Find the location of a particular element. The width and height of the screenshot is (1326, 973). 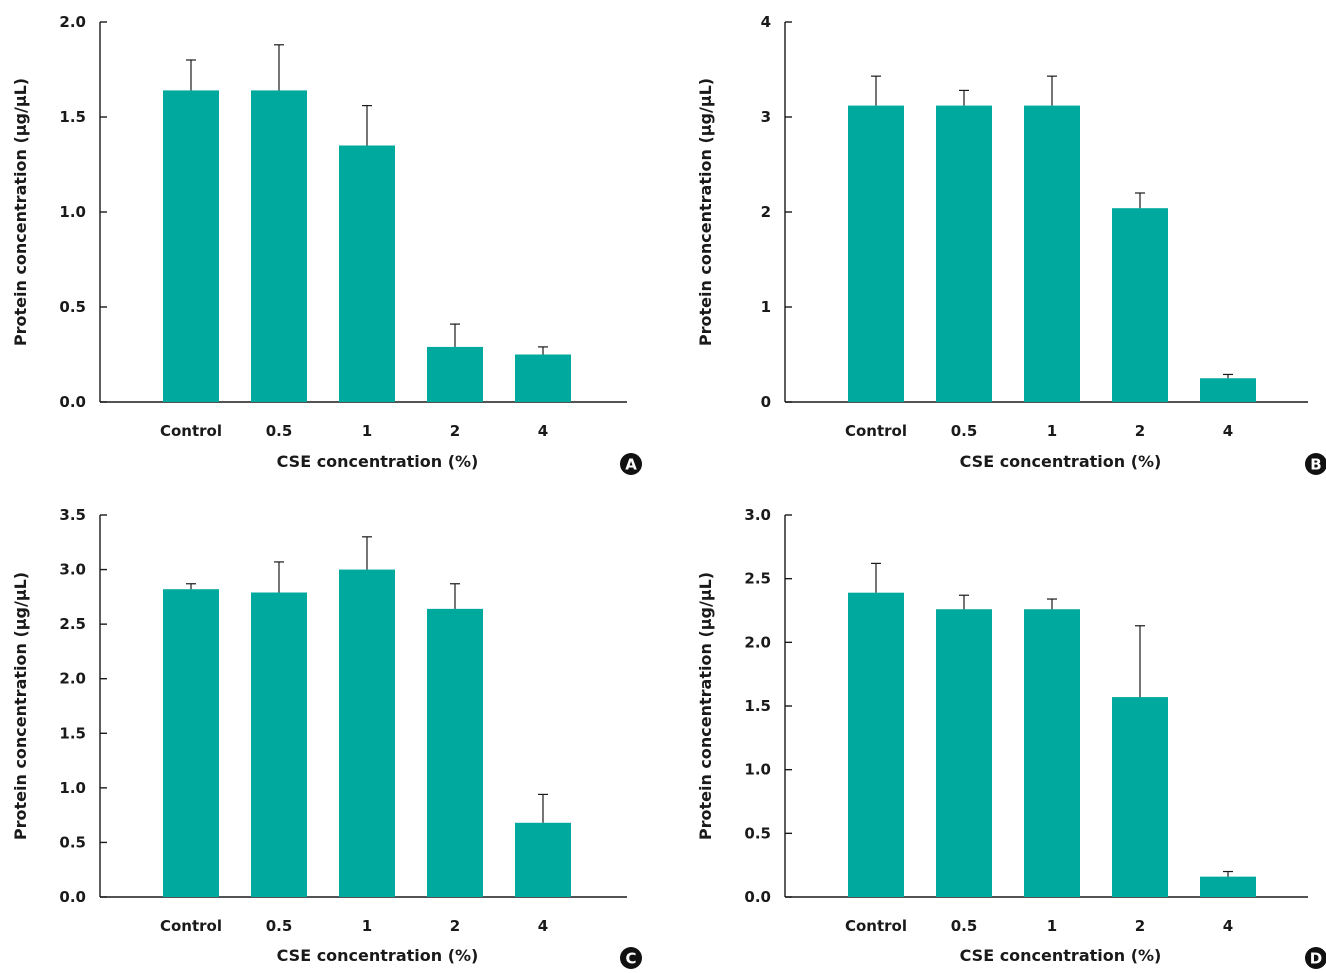

panel-badge-label: D is located at coordinates (1316, 959).